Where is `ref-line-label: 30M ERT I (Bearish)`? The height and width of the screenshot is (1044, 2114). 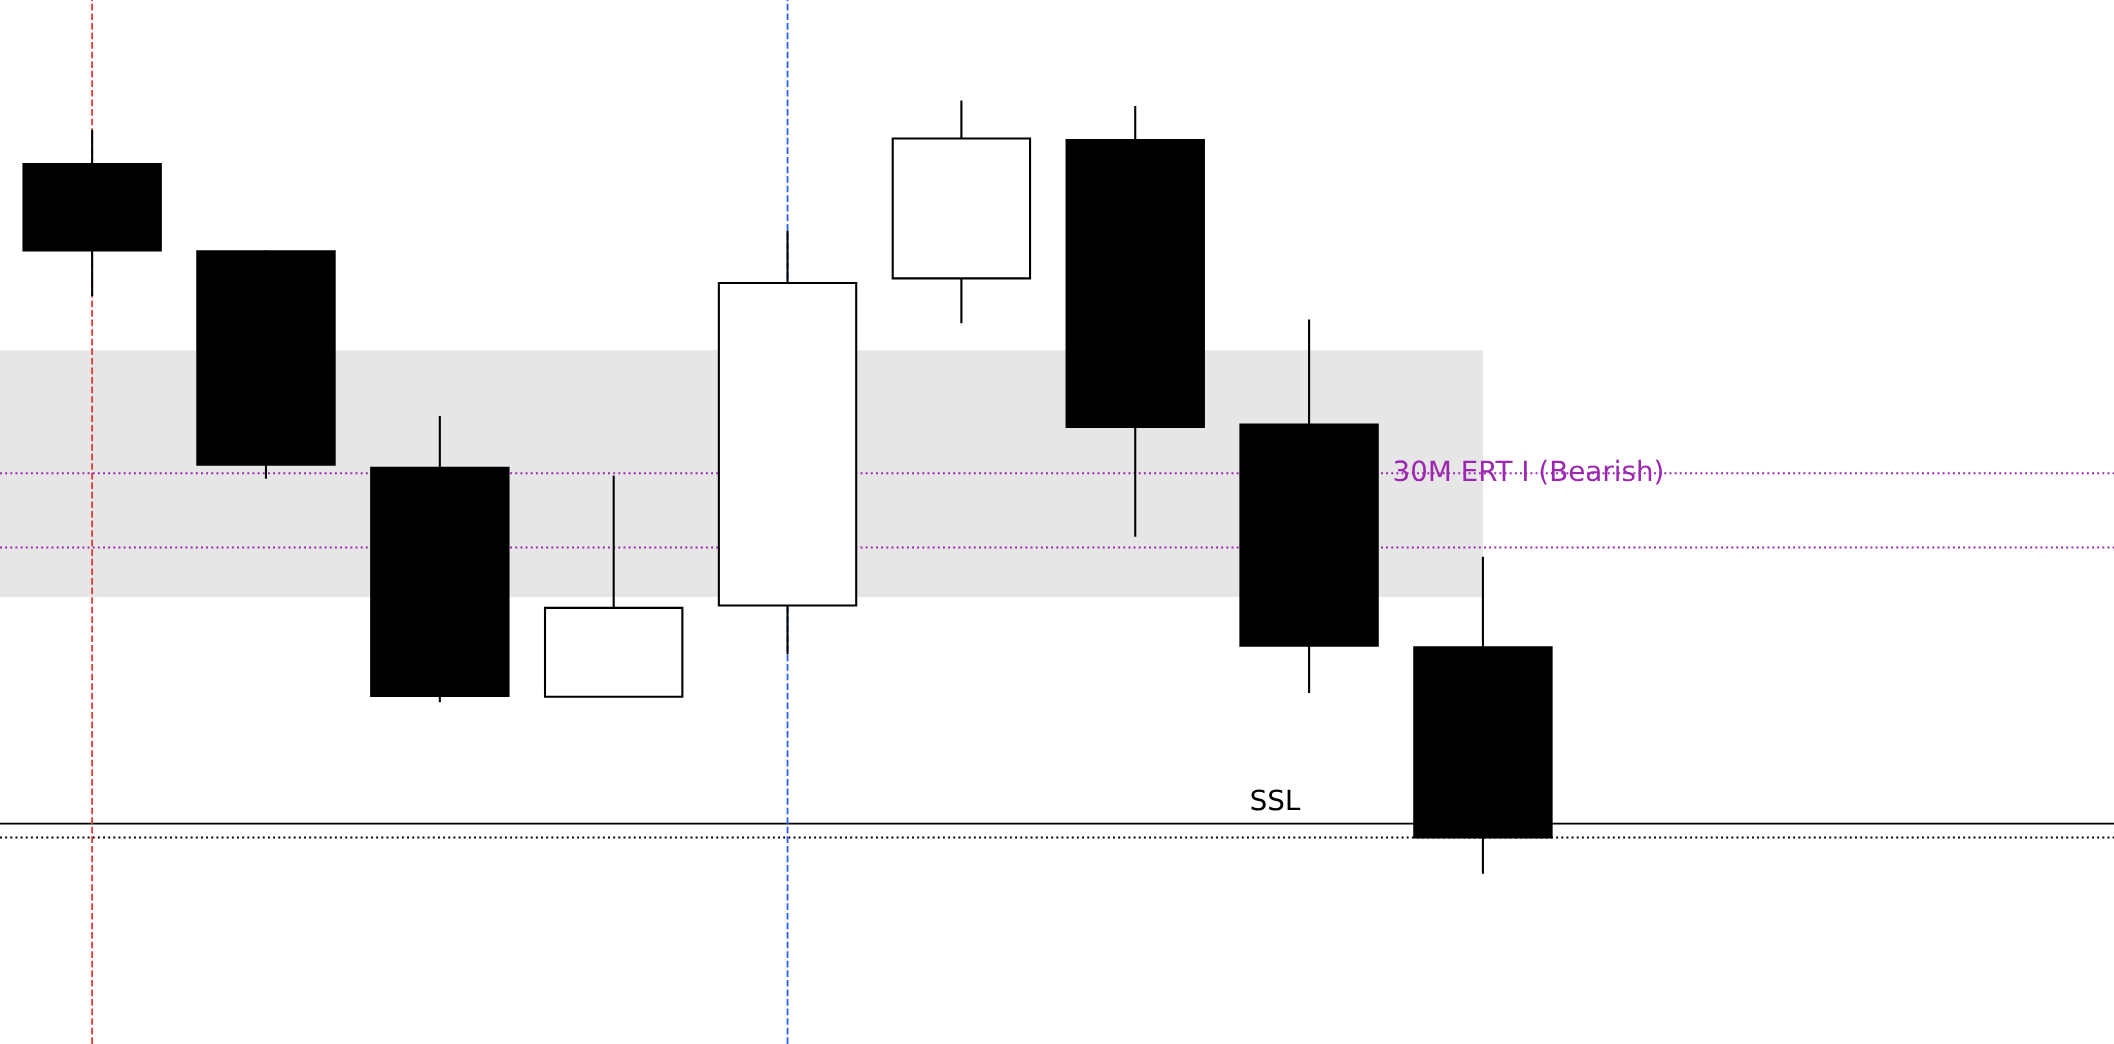
ref-line-label: 30M ERT I (Bearish) is located at coordinates (1528, 472).